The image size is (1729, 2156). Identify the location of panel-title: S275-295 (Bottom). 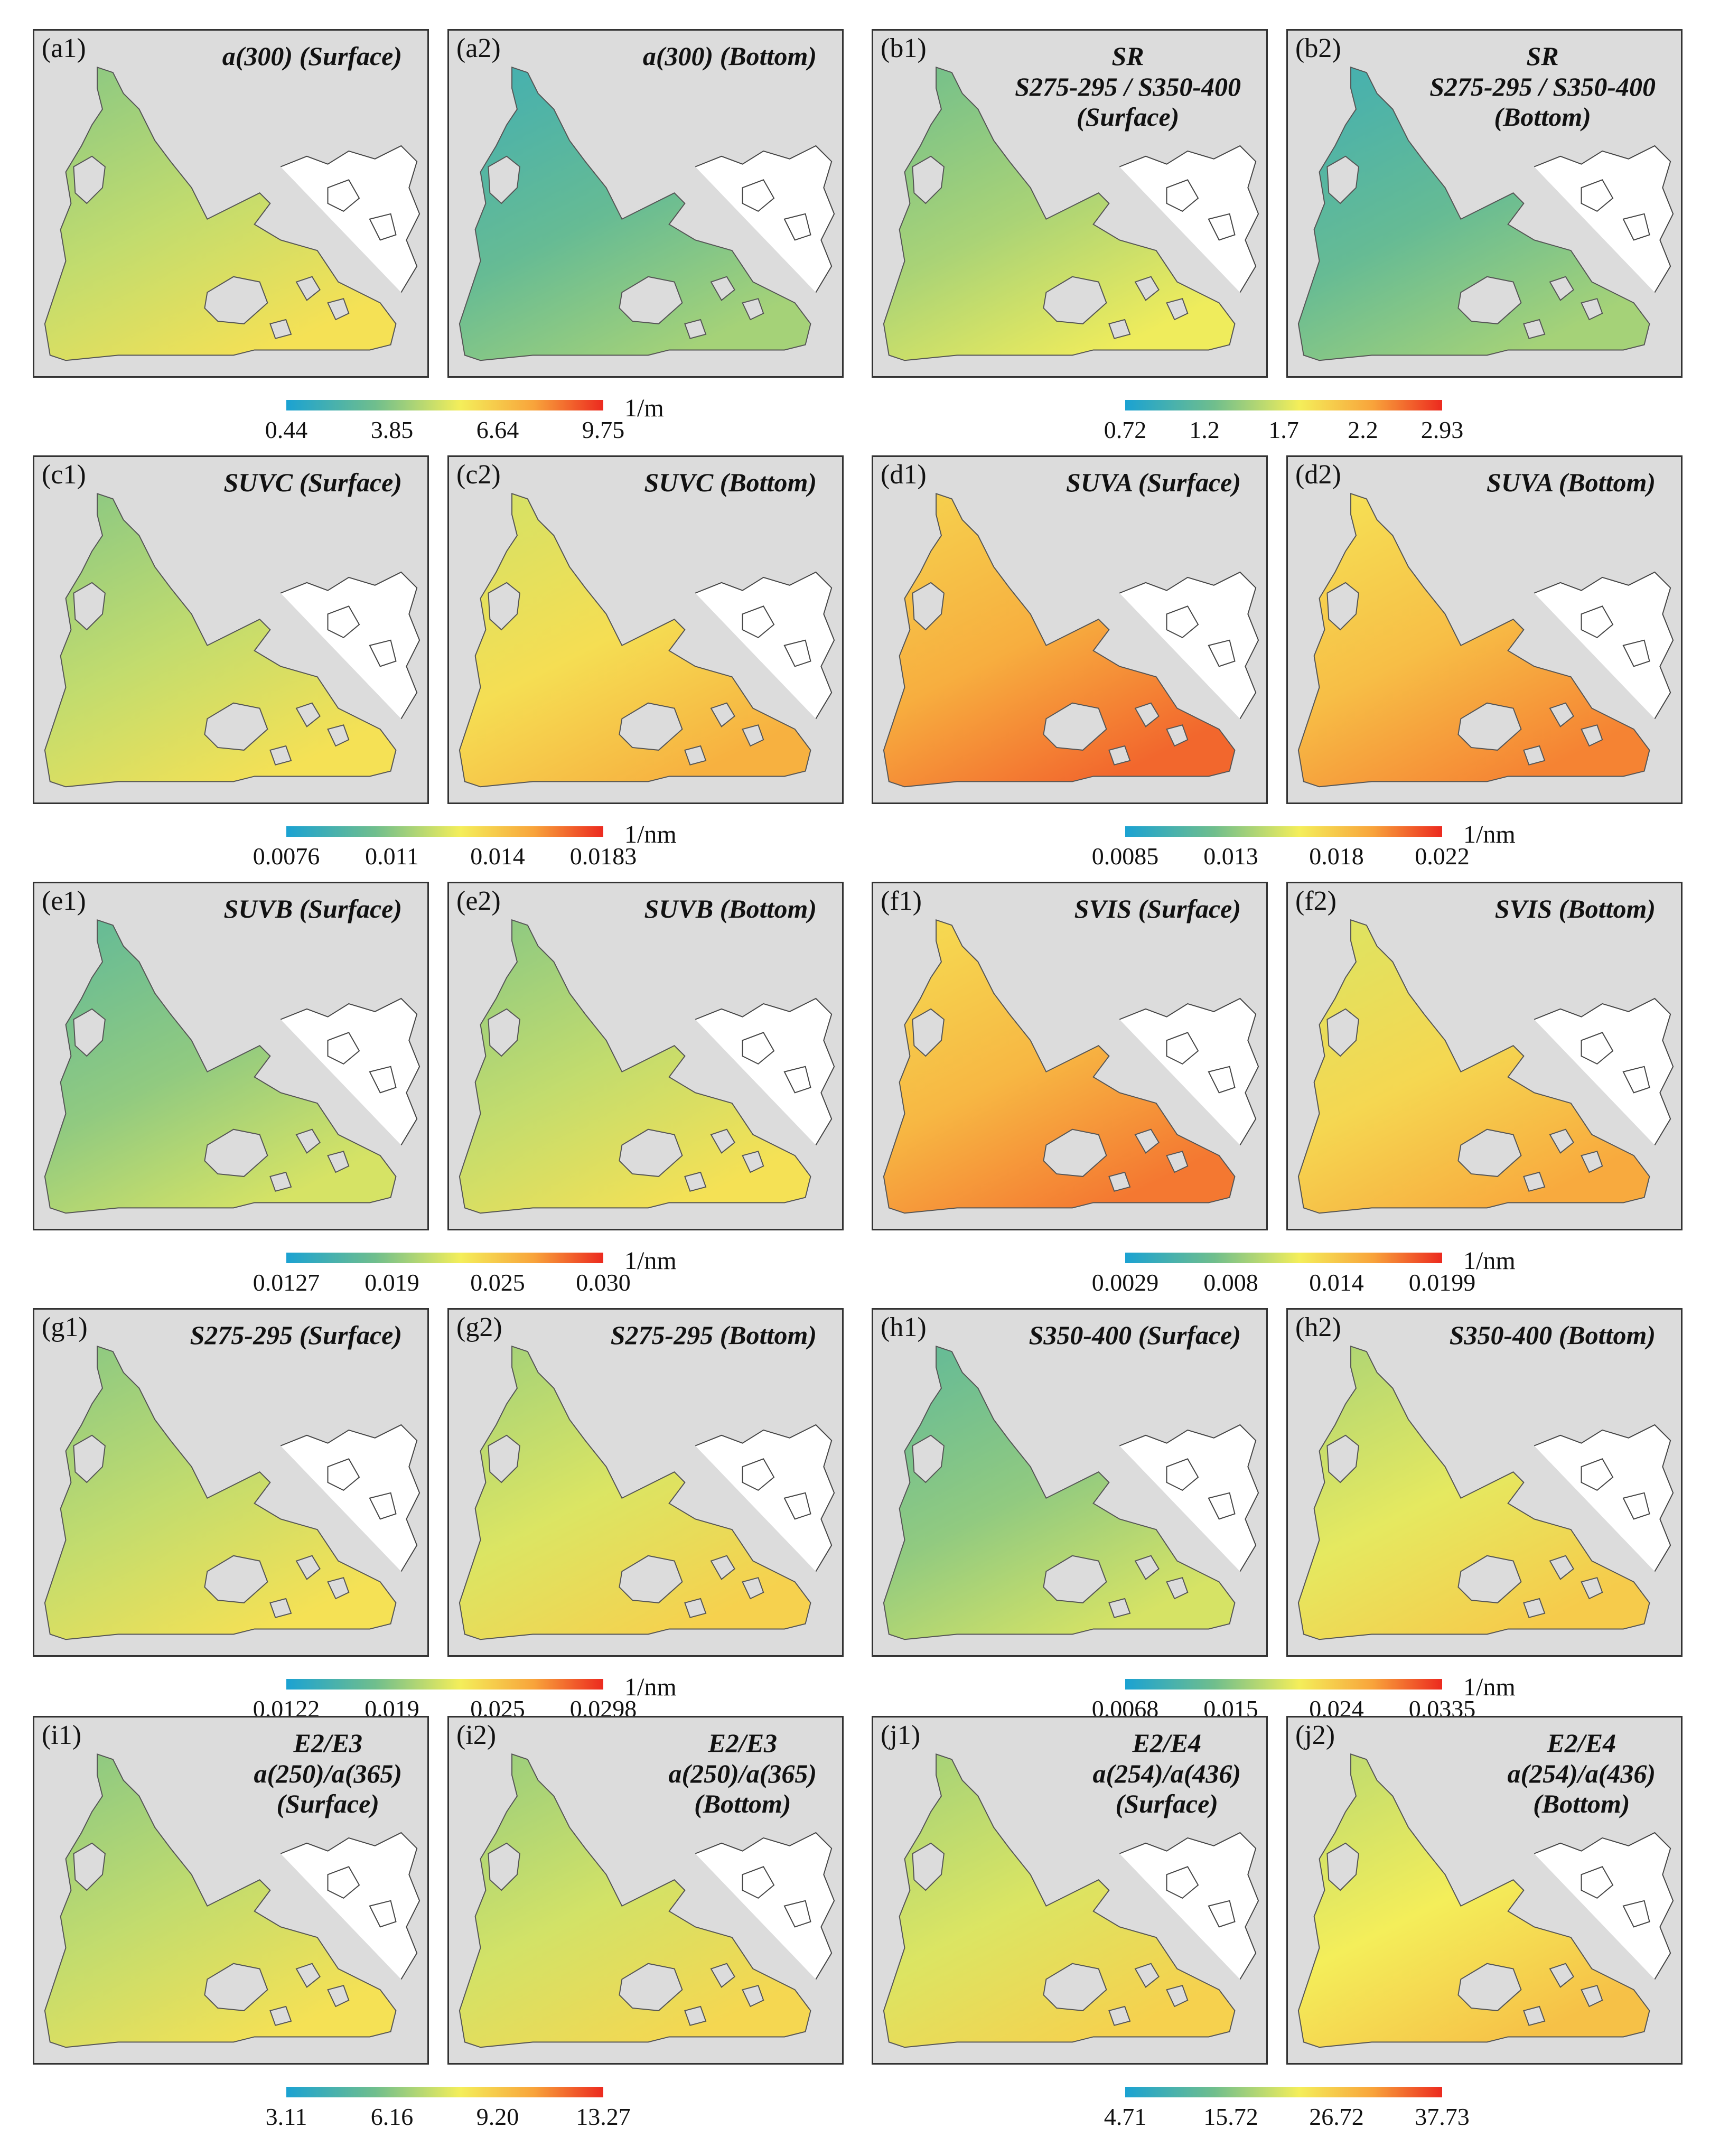
(714, 1335).